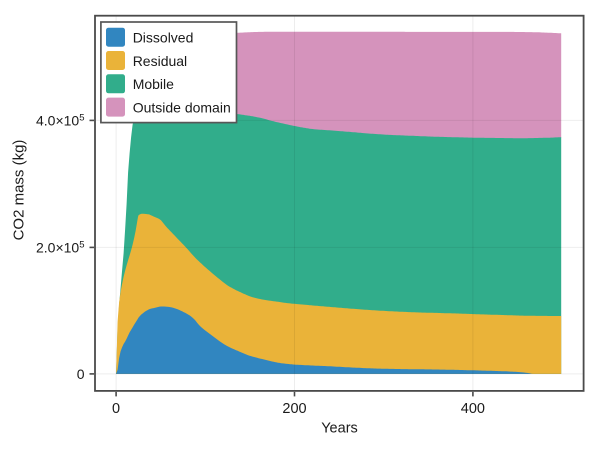 The width and height of the screenshot is (600, 450). Describe the element at coordinates (294, 409) in the screenshot. I see `svg-text: 200` at that location.